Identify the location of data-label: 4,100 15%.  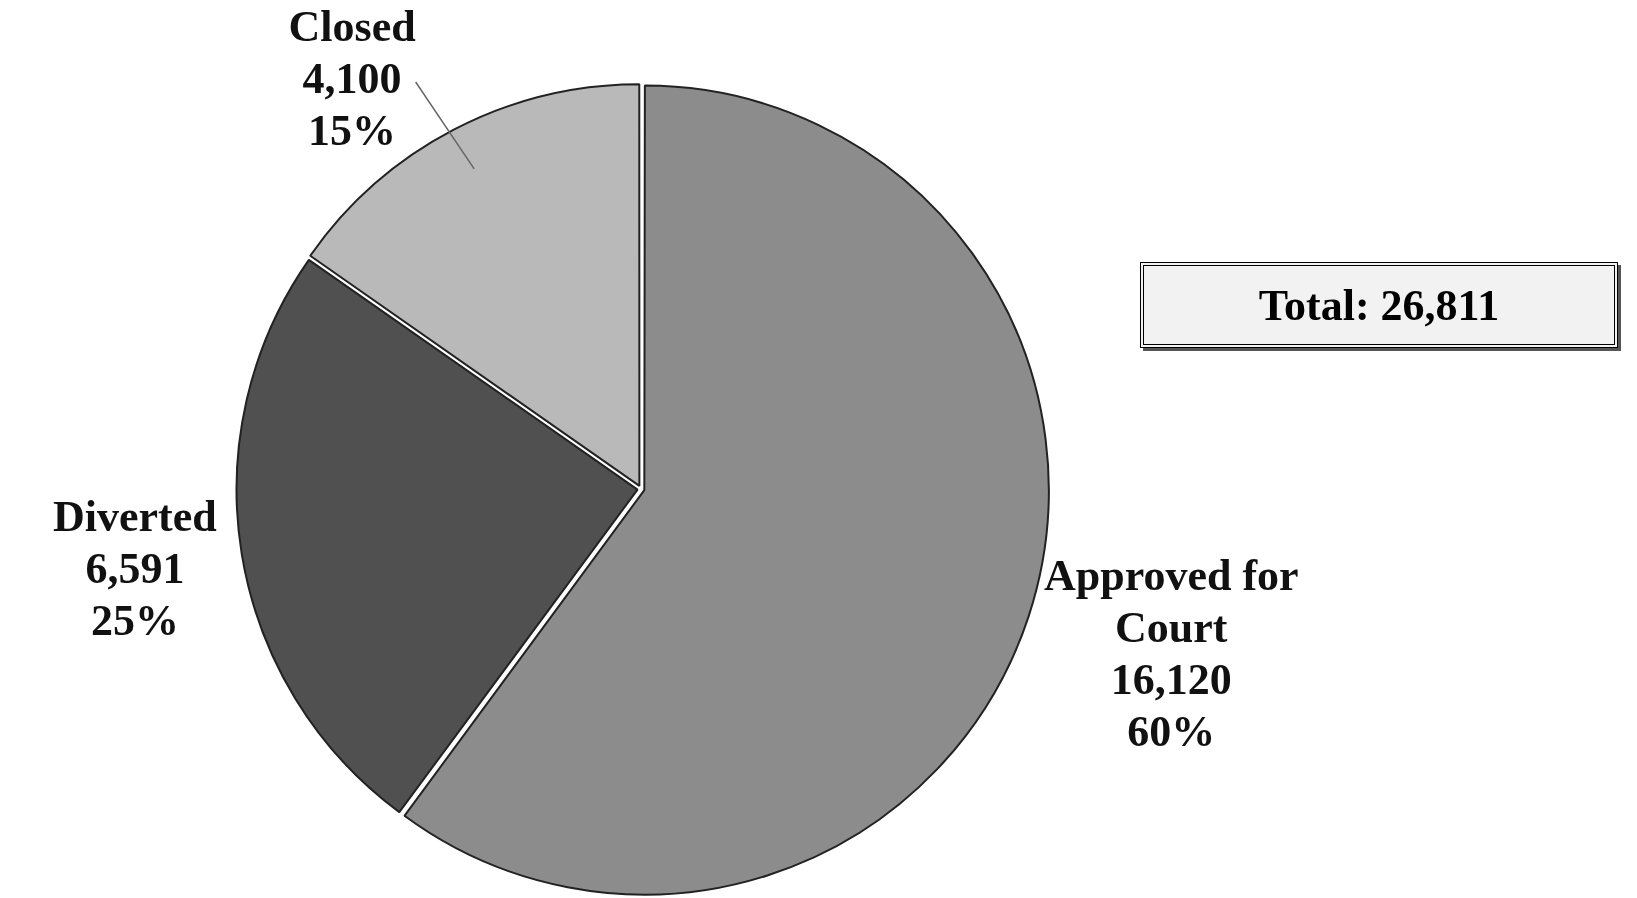
(352, 105).